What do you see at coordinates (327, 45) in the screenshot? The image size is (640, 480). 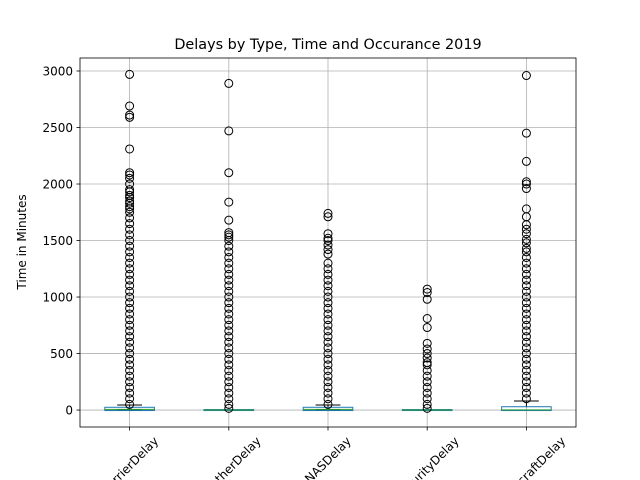 I see `chart-title: Delays by Type, Time and Occurance 2019` at bounding box center [327, 45].